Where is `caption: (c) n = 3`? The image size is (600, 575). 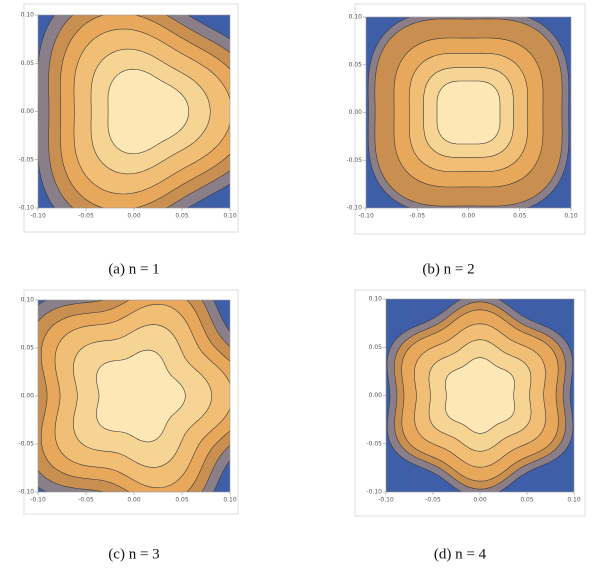 caption: (c) n = 3 is located at coordinates (133, 554).